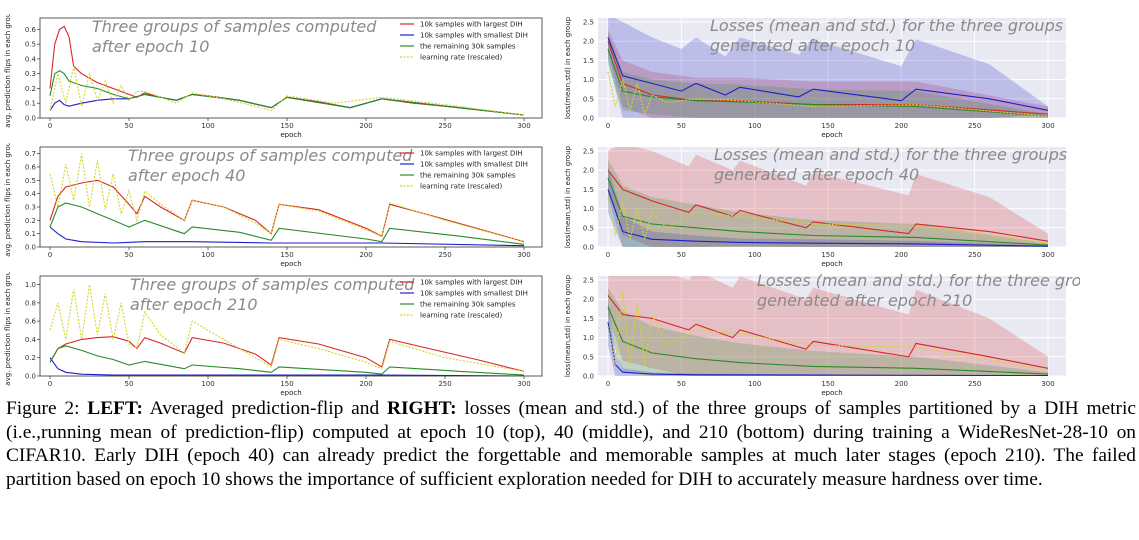  I want to click on y-axis-label: loss(mean,std) in each group, so click(568, 67).